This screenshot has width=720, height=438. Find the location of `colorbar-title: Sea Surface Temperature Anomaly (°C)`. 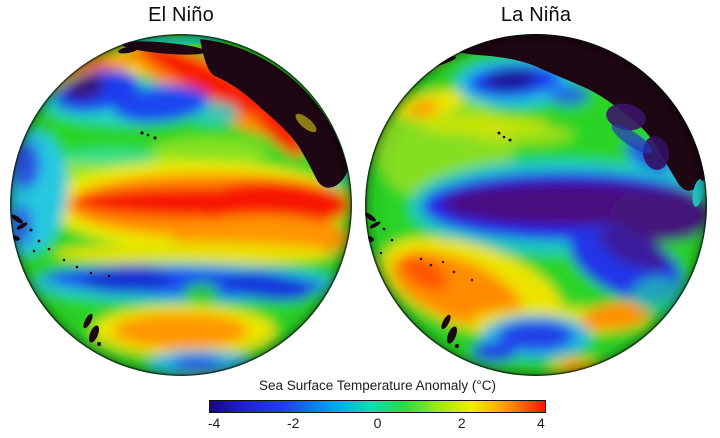

colorbar-title: Sea Surface Temperature Anomaly (°C) is located at coordinates (377, 385).